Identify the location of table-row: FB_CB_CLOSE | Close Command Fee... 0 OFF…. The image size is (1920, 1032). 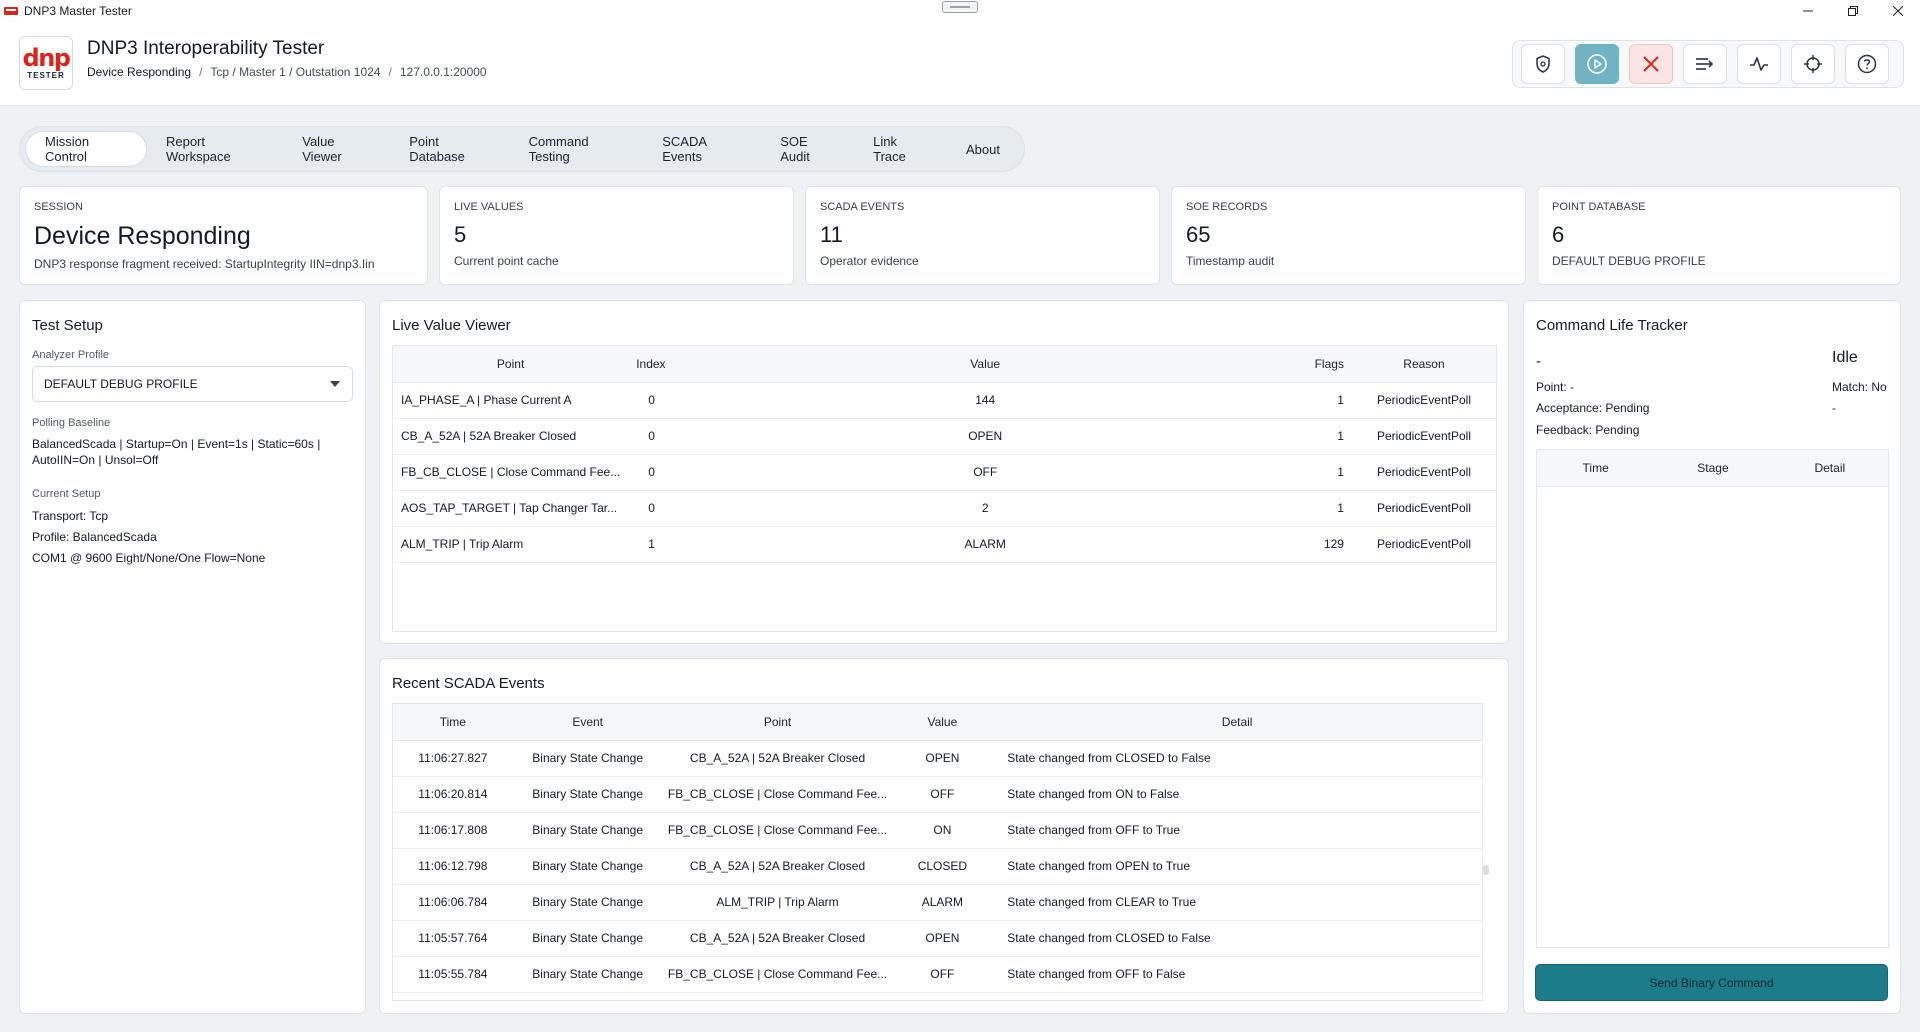
(944, 472).